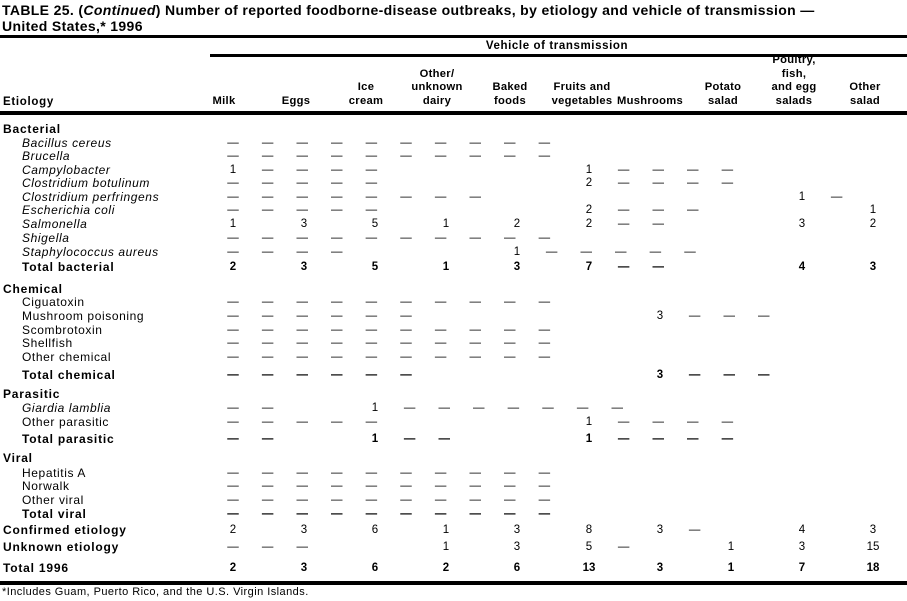 Image resolution: width=907 pixels, height=601 pixels. What do you see at coordinates (453, 143) in the screenshot?
I see `row-bacillus-cereus: Bacillus cereus — — — — — — — — — —` at bounding box center [453, 143].